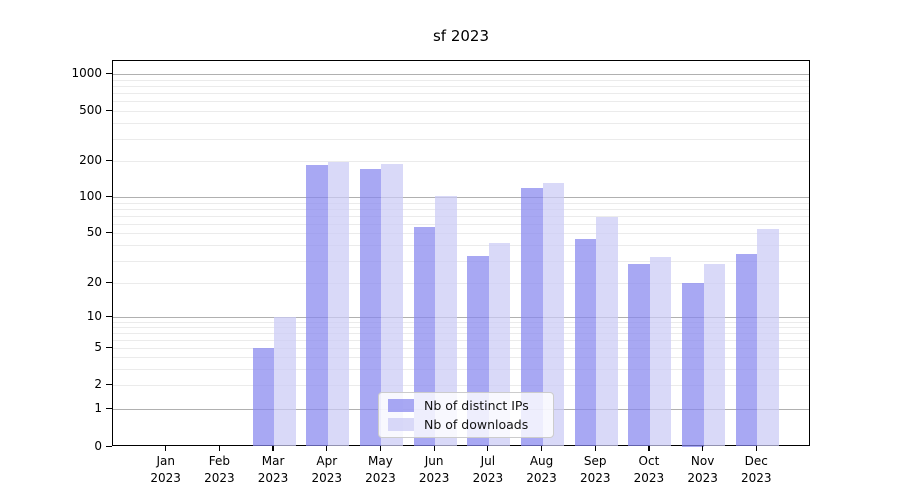 This screenshot has width=900, height=500. I want to click on y-tick-label: 1, so click(98, 407).